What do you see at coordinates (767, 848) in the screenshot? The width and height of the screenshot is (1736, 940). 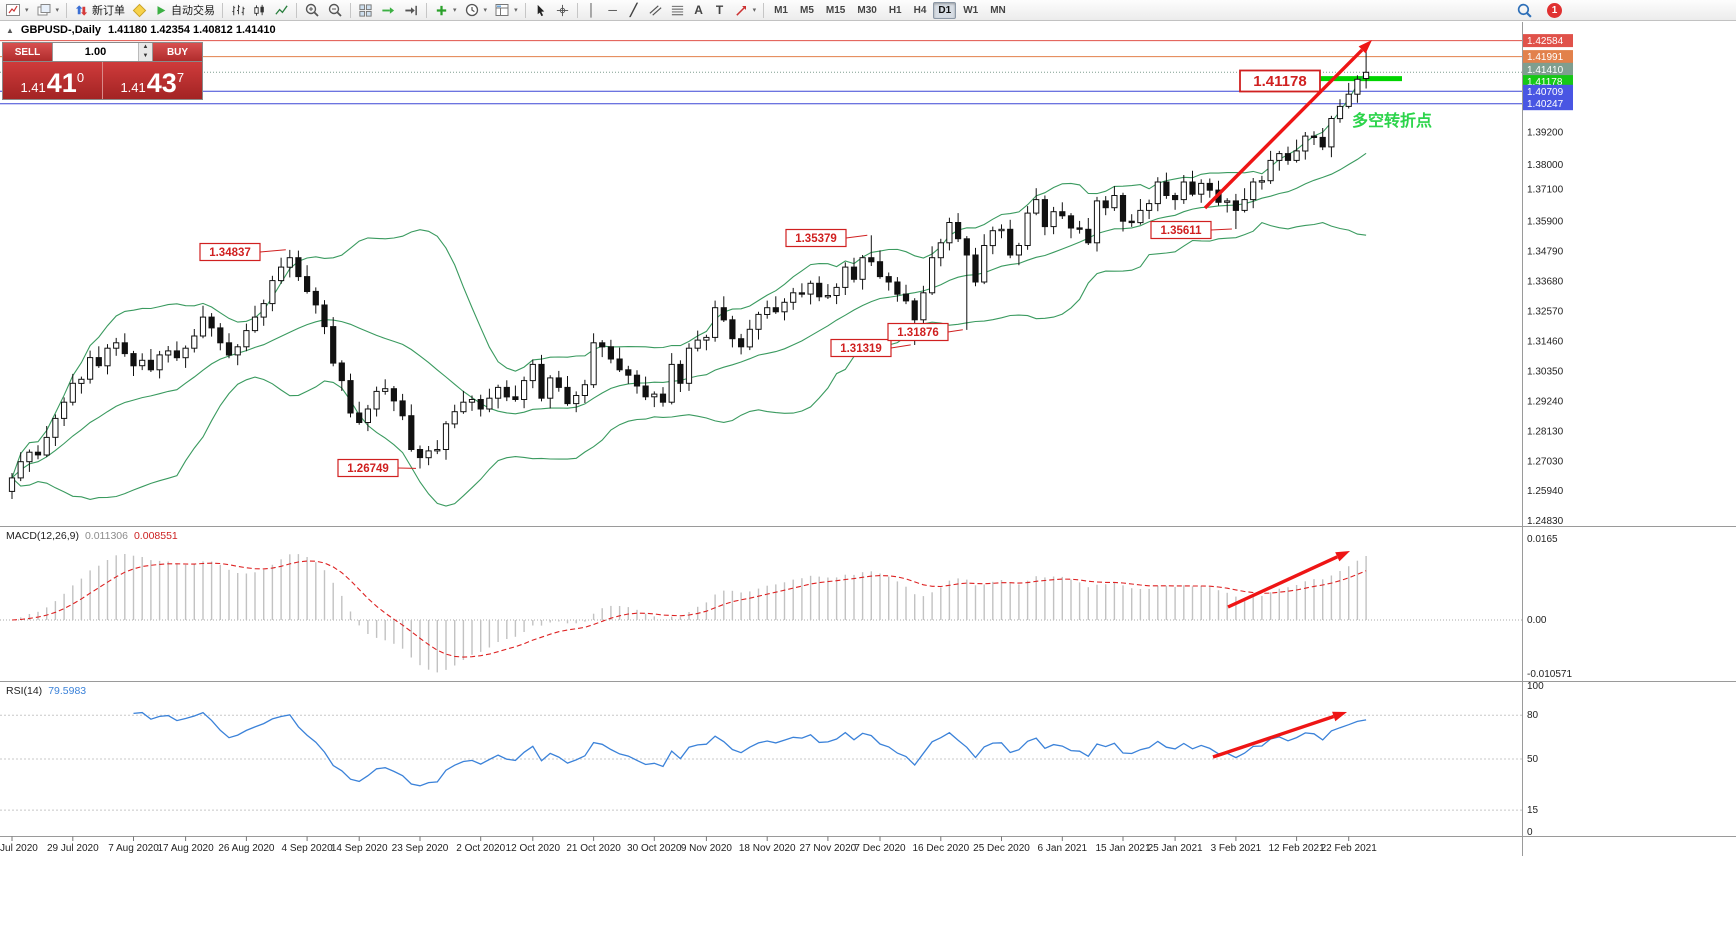 I see `svg-text: 18 Nov 2020` at bounding box center [767, 848].